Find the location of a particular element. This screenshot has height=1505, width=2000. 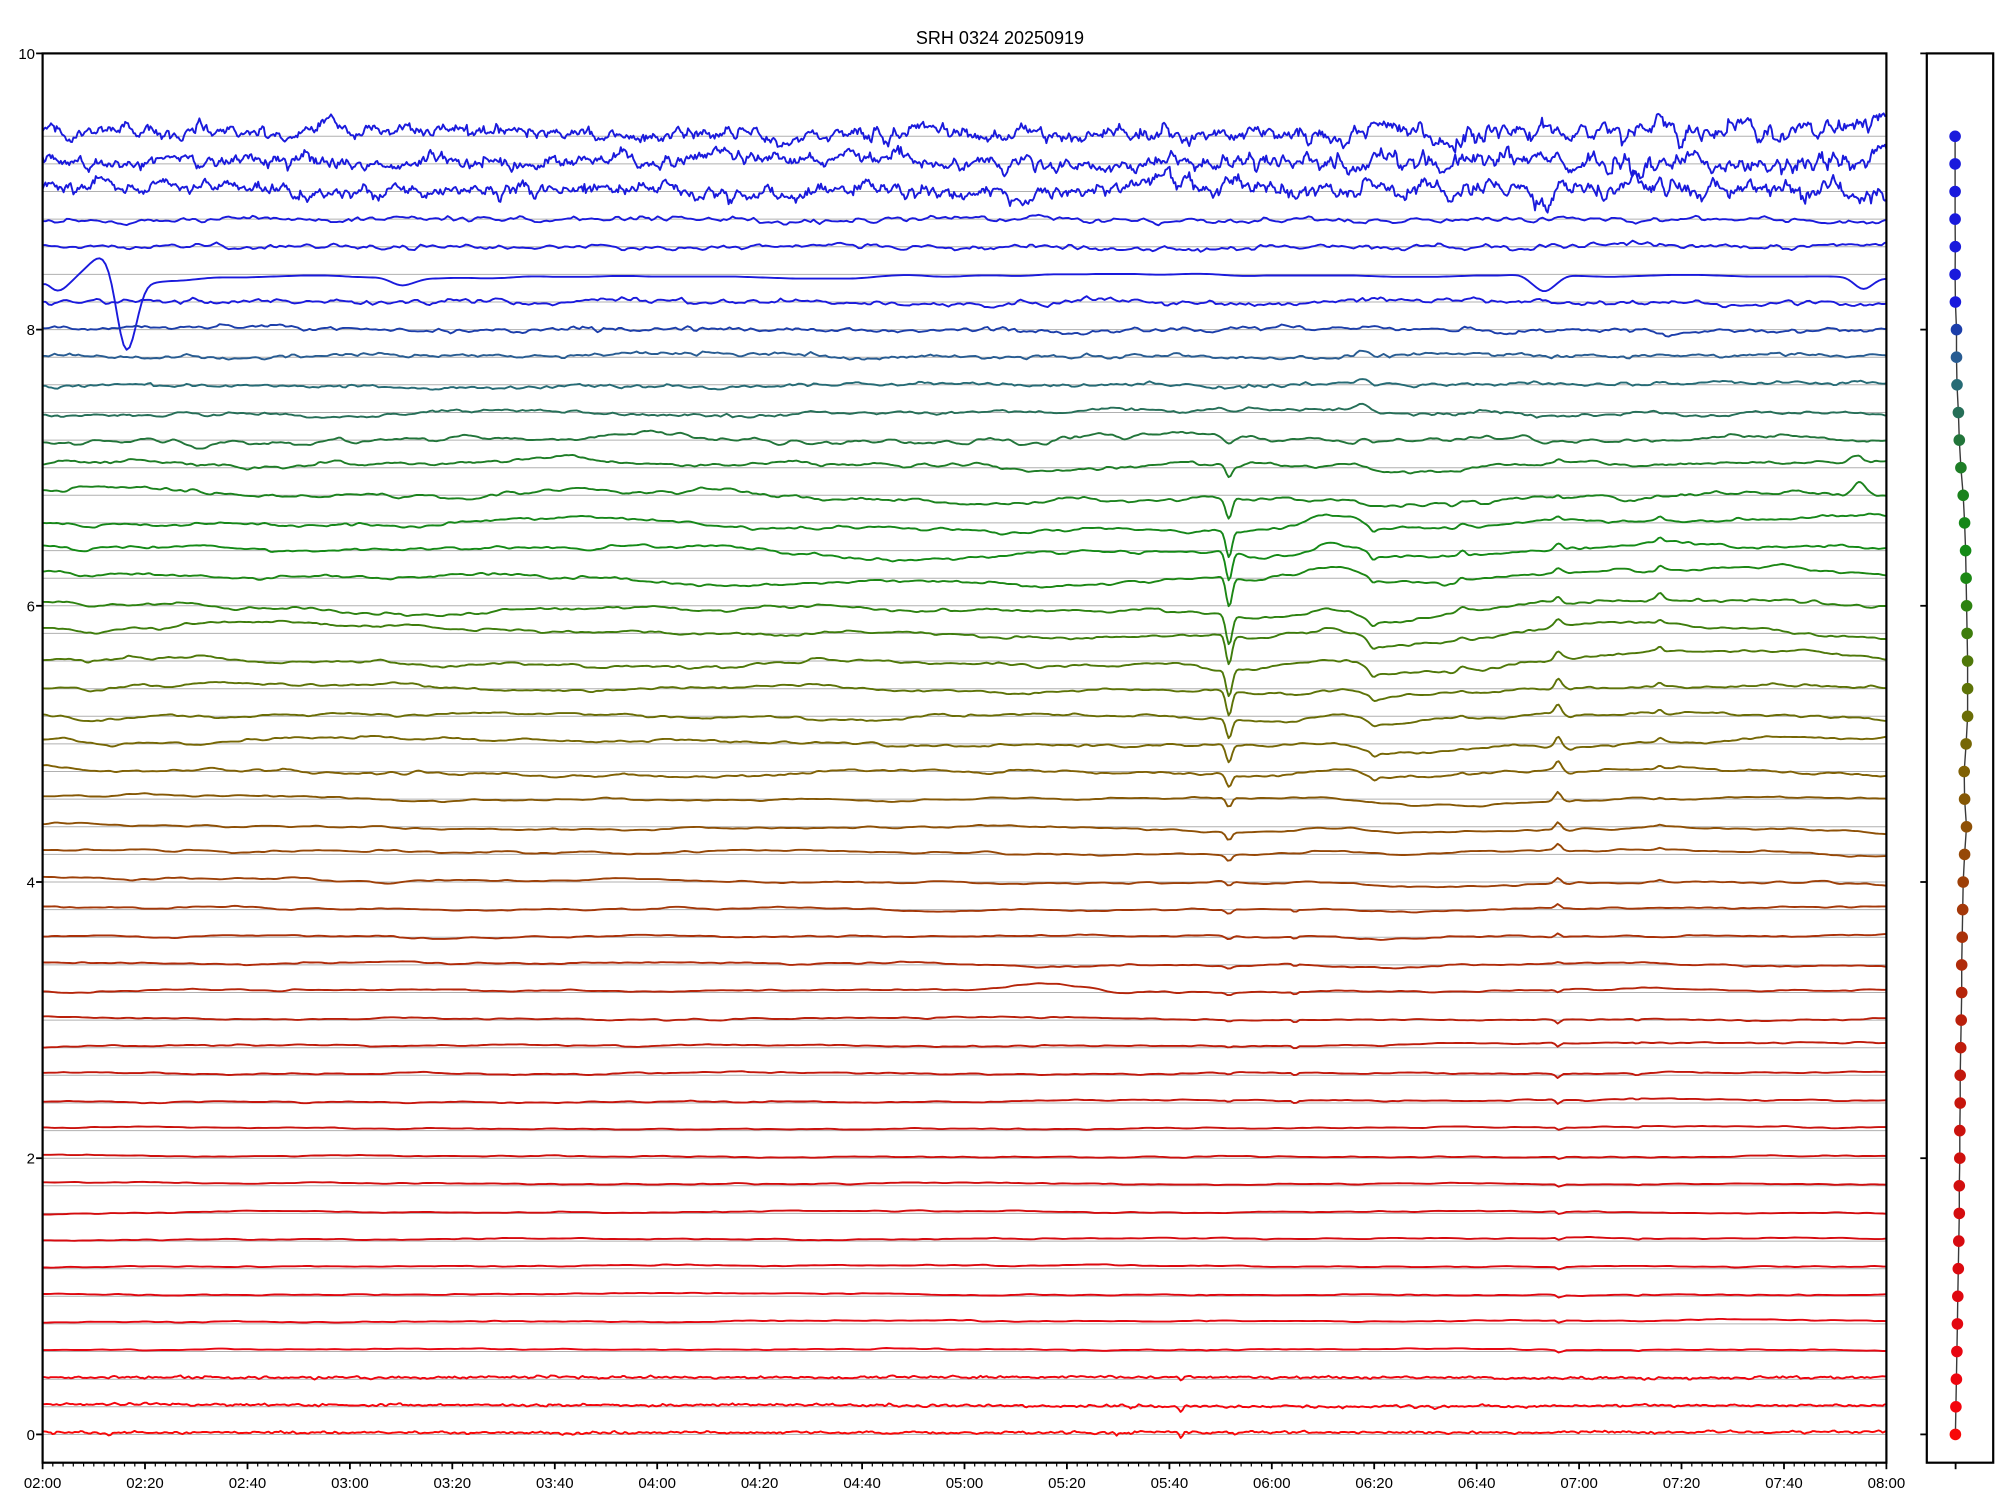

svg-text: 02:20 is located at coordinates (145, 1483).